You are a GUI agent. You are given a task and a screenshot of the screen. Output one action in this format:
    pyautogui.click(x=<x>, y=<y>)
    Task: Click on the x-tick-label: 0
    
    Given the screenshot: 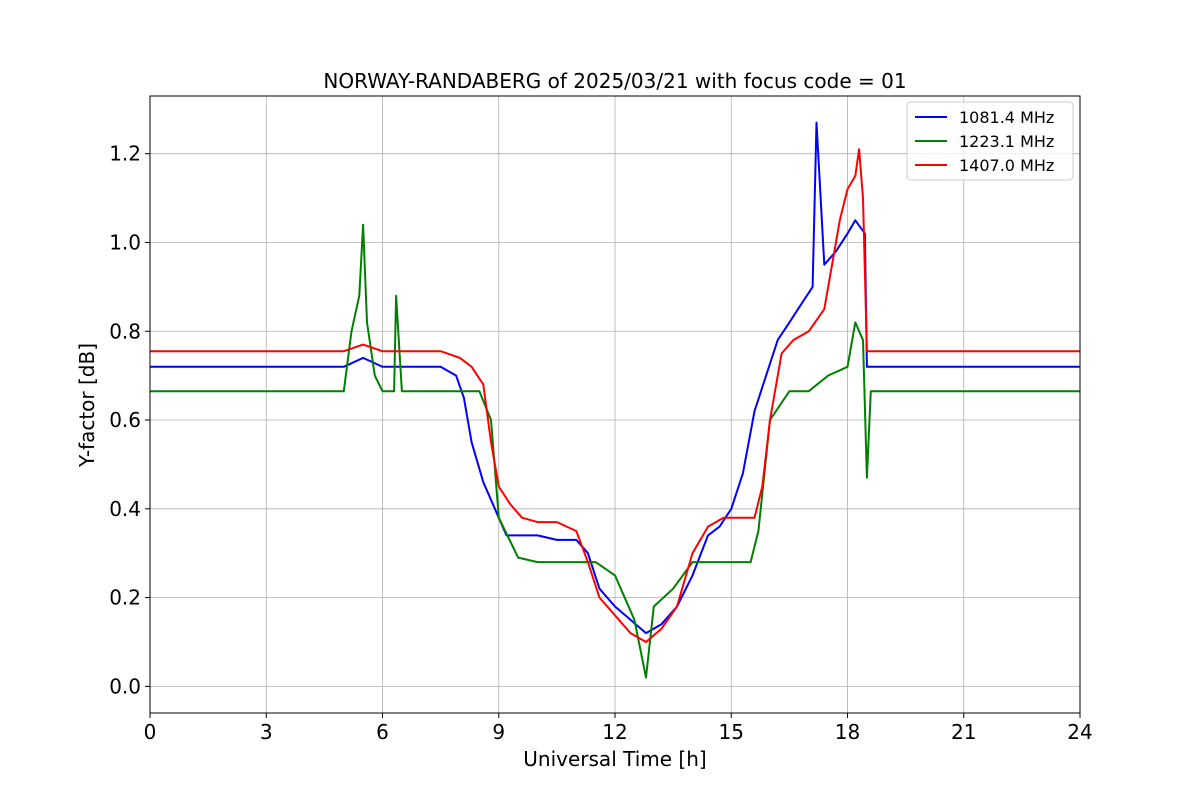 What is the action you would take?
    pyautogui.click(x=150, y=732)
    